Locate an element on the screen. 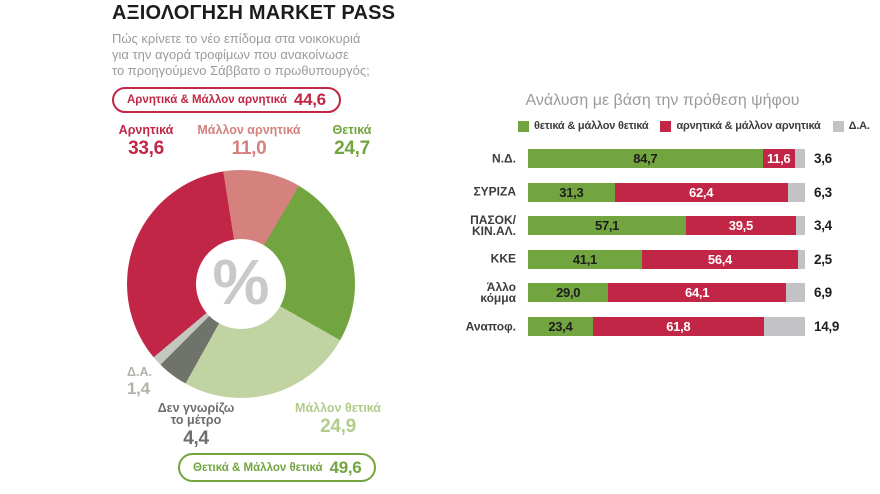  slice-name: Δ.Α. is located at coordinates (139, 372).